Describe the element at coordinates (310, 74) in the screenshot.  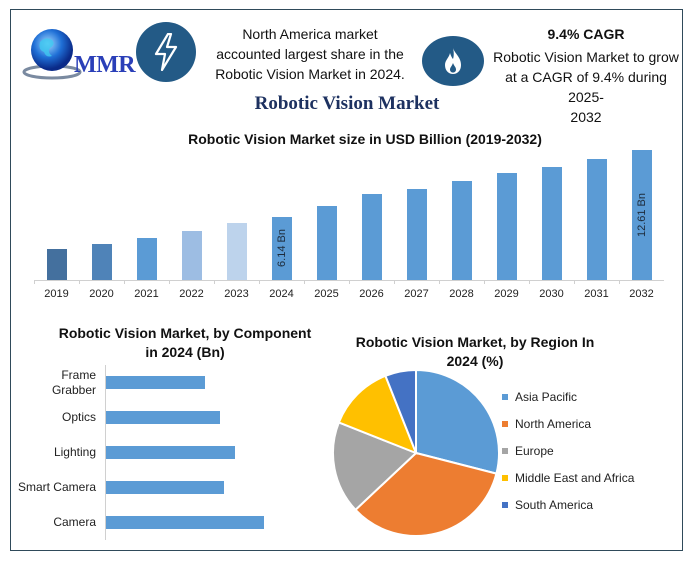
I see `insight-left-line: Robotic Vision Market in 2024.` at that location.